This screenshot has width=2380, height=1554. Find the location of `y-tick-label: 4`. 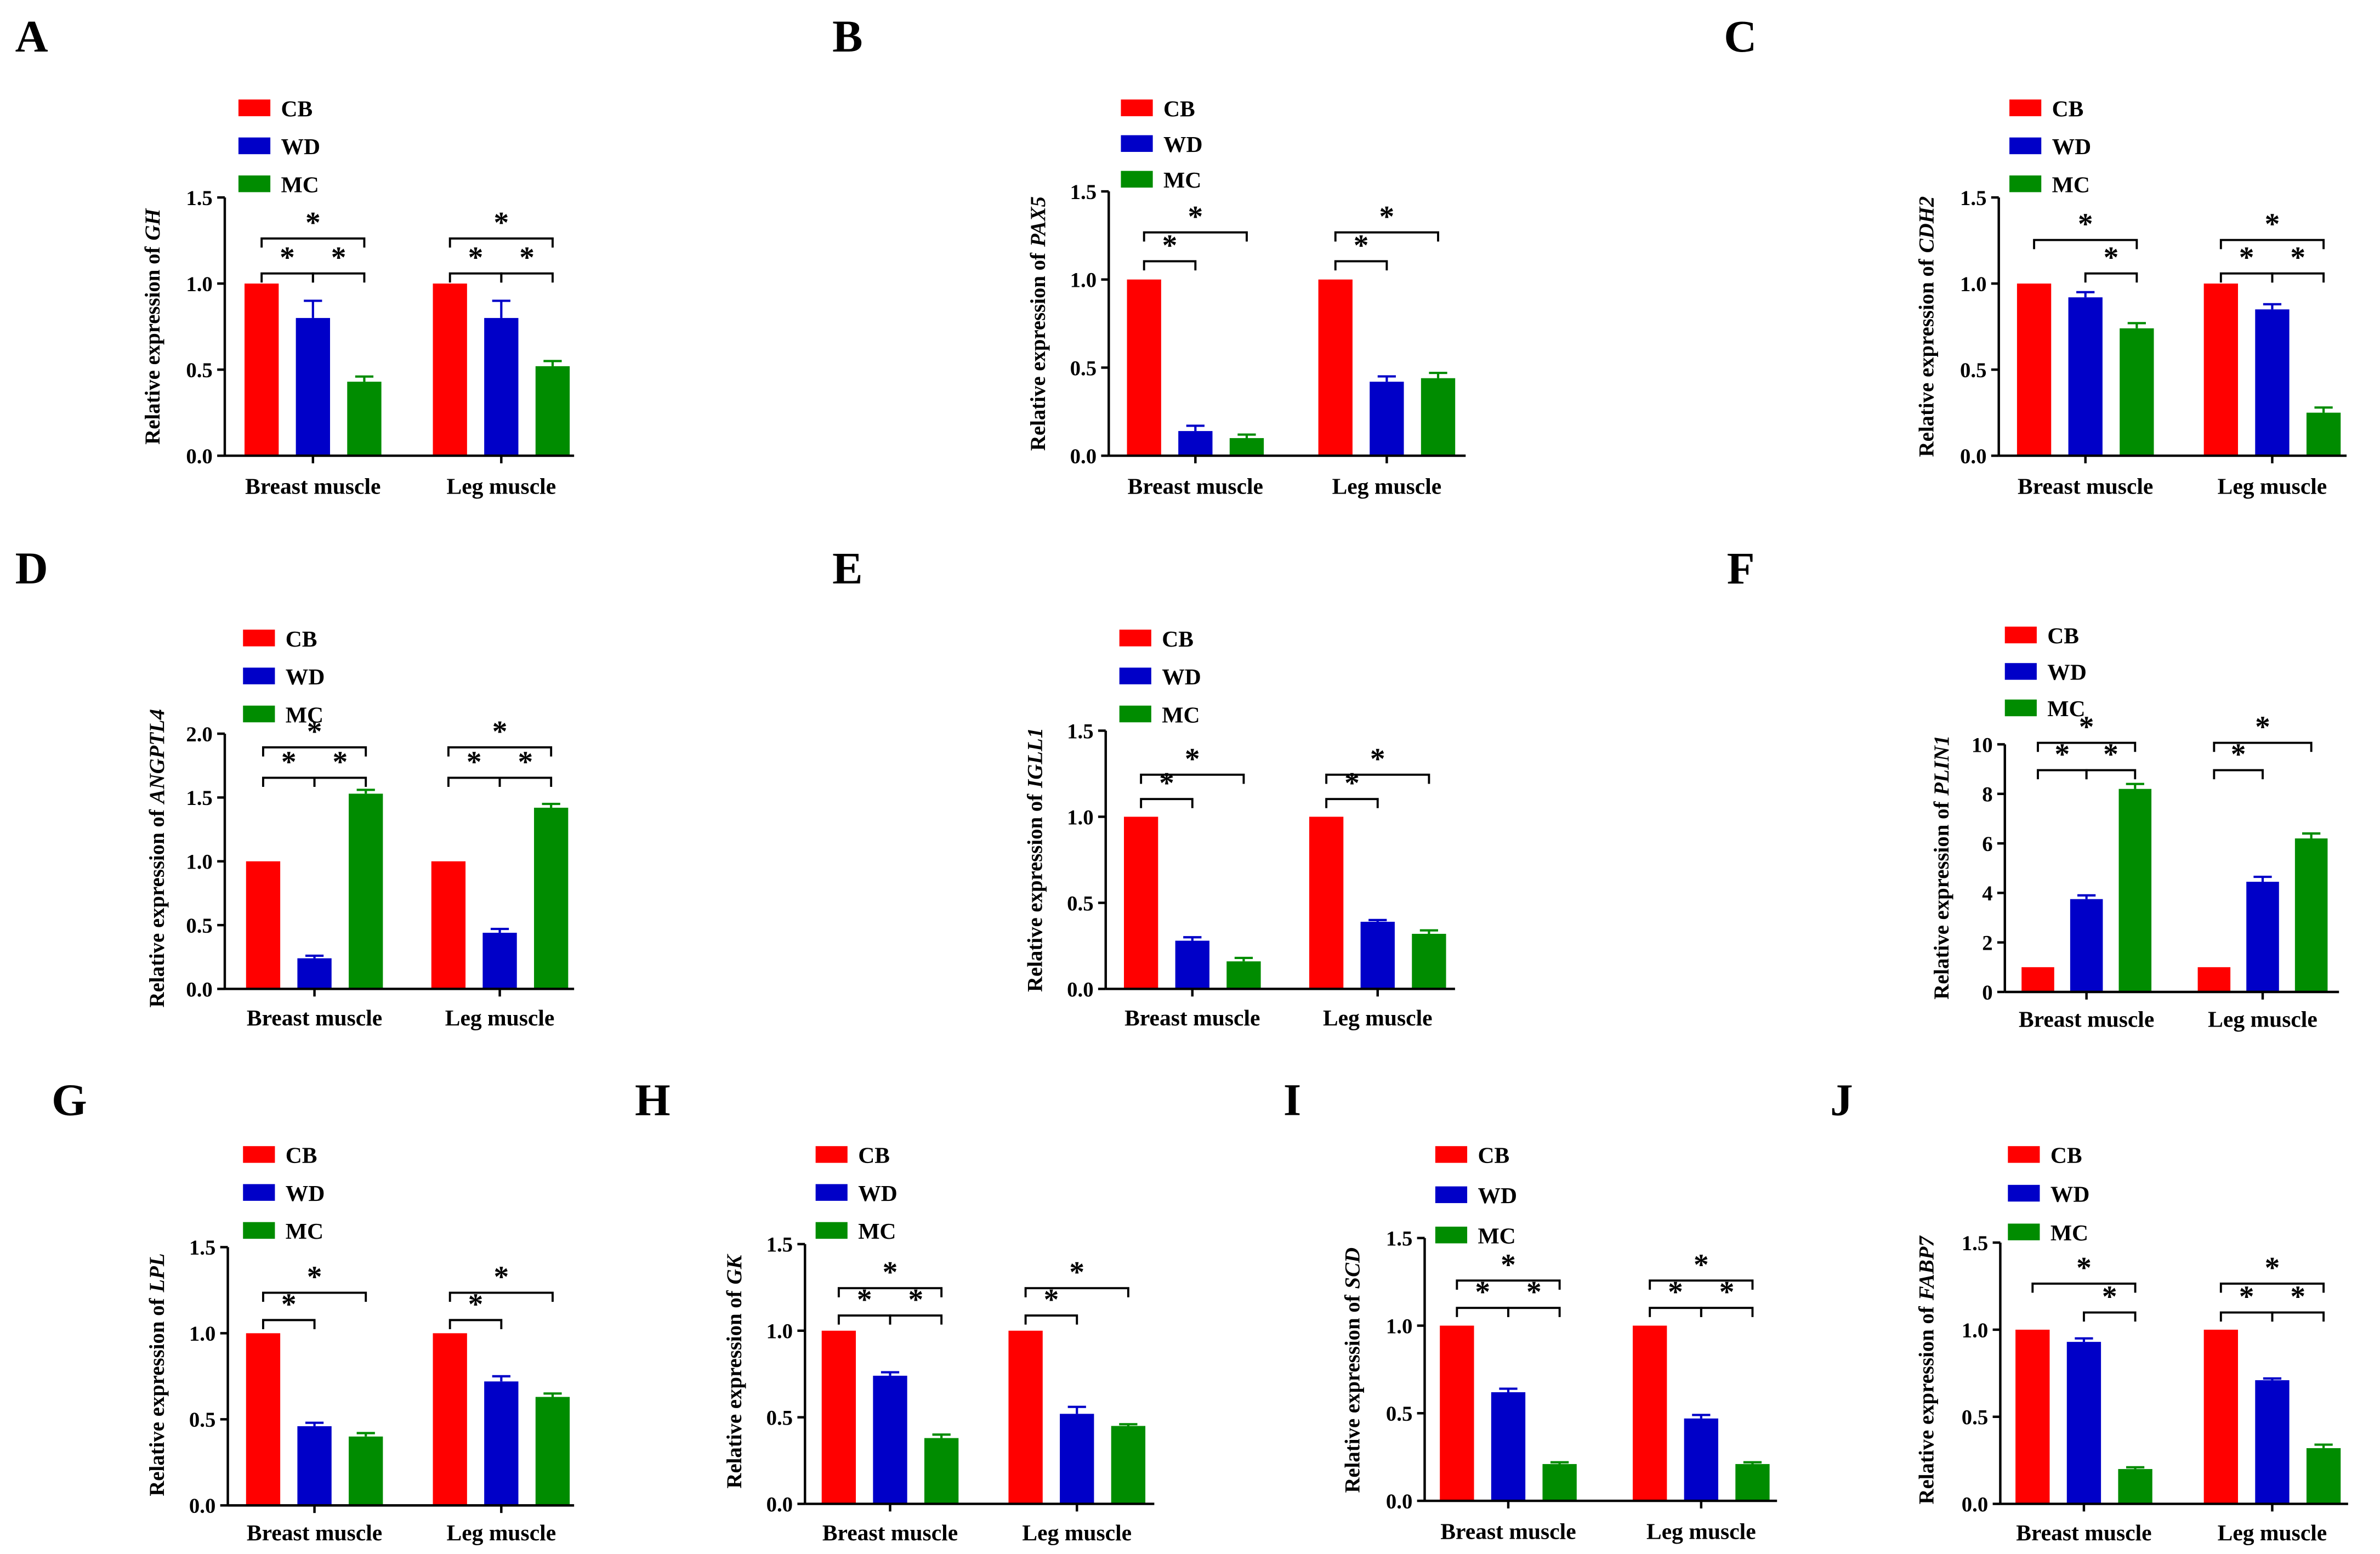

y-tick-label: 4 is located at coordinates (1987, 893).